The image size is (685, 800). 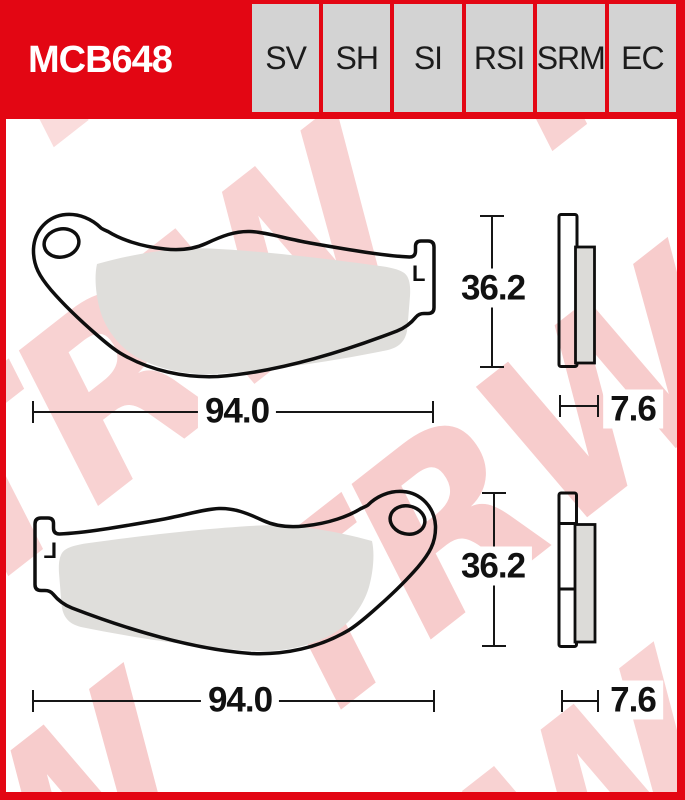 What do you see at coordinates (493, 288) in the screenshot?
I see `dim-label-top-height: 36.2` at bounding box center [493, 288].